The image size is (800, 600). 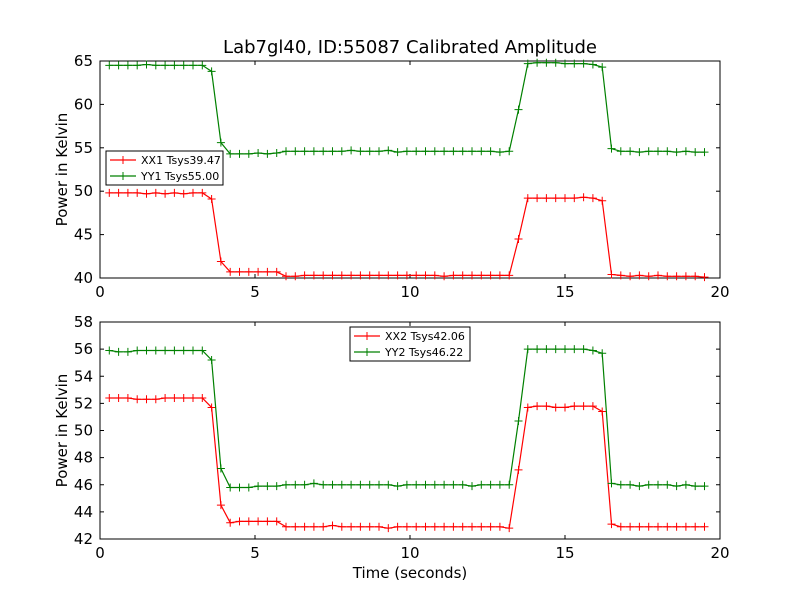 I want to click on y-tick-label: 40, so click(x=83, y=278).